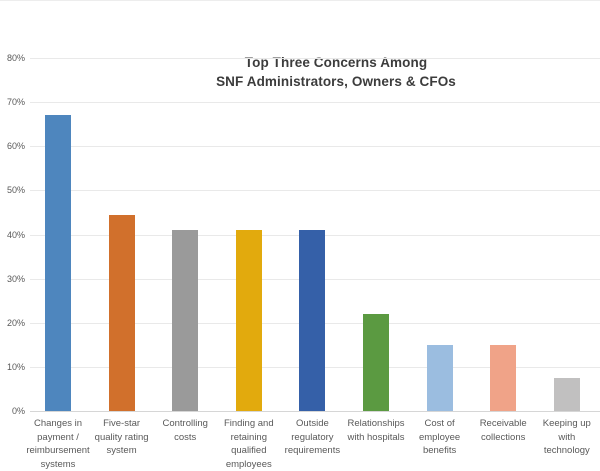 The height and width of the screenshot is (471, 600). What do you see at coordinates (58, 444) in the screenshot?
I see `x-axis-label-changes-in-payment-reimbursement-systems: Changes in payment / reimbursement systems` at bounding box center [58, 444].